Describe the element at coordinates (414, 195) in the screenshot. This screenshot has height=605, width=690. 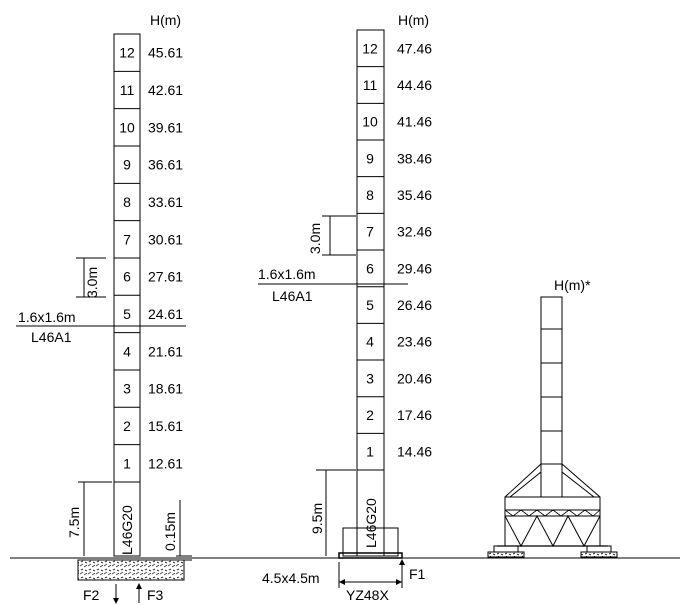
I see `section-height: 35.46` at that location.